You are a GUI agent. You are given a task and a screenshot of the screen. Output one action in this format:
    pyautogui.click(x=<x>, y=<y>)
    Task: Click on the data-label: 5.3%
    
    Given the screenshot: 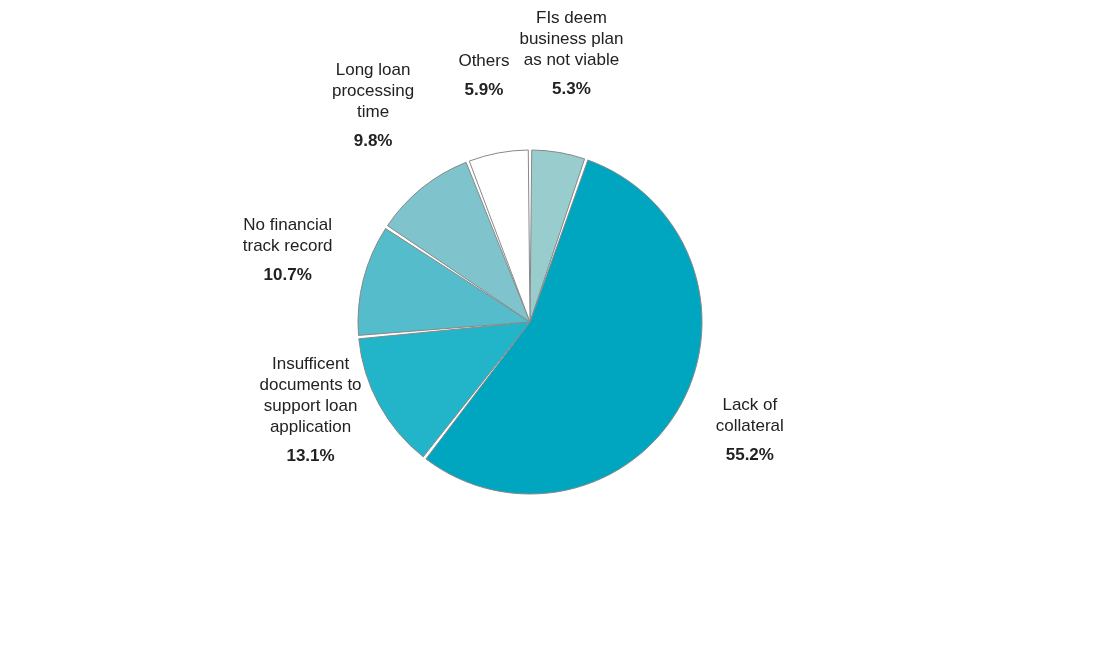 What is the action you would take?
    pyautogui.click(x=571, y=89)
    